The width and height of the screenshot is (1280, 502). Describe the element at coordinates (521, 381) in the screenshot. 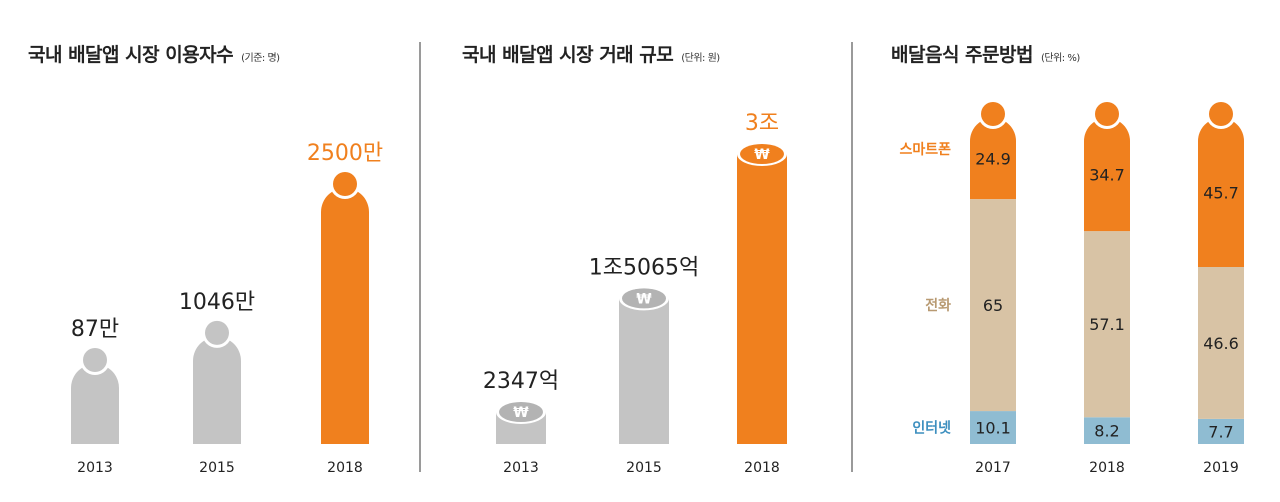

I see `data-label: 2347억` at that location.